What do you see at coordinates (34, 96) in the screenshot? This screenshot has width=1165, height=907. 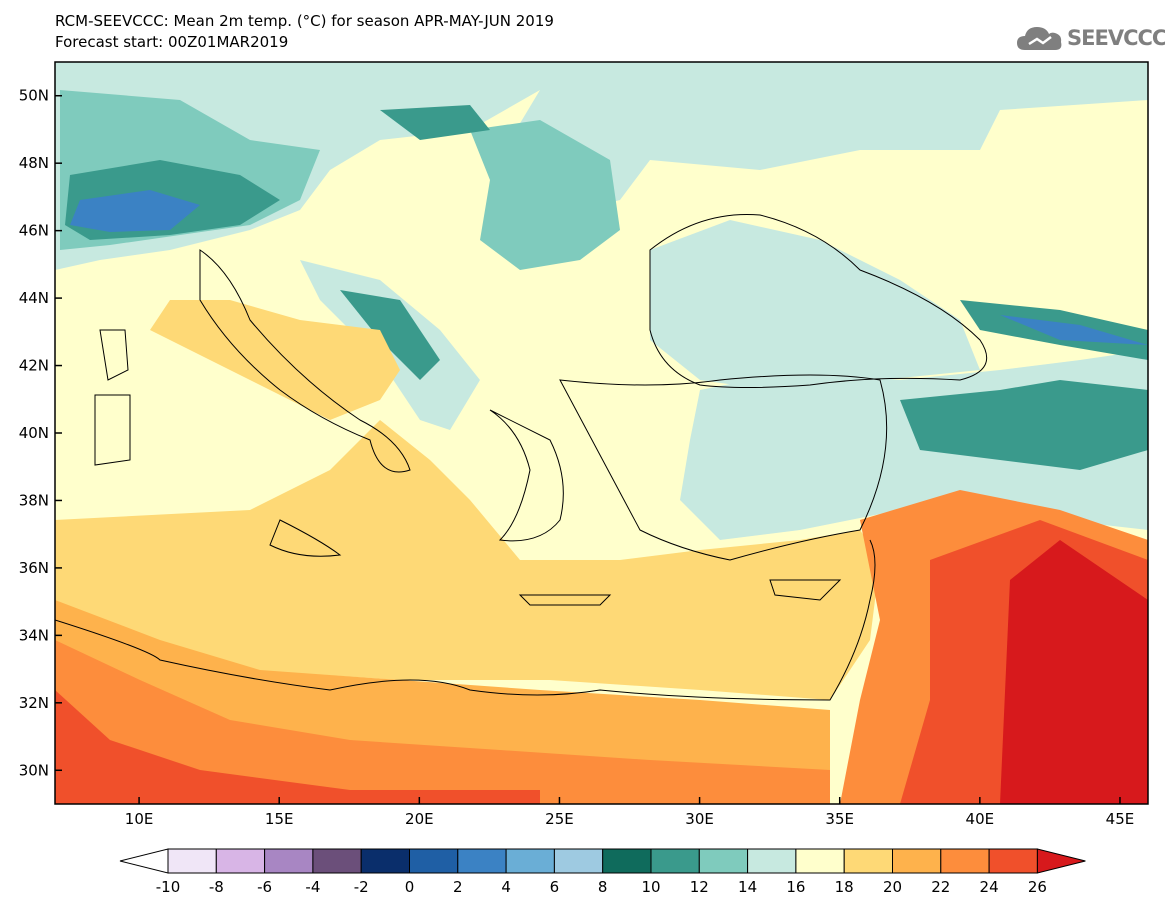 I see `lat-tick-label: 50N` at bounding box center [34, 96].